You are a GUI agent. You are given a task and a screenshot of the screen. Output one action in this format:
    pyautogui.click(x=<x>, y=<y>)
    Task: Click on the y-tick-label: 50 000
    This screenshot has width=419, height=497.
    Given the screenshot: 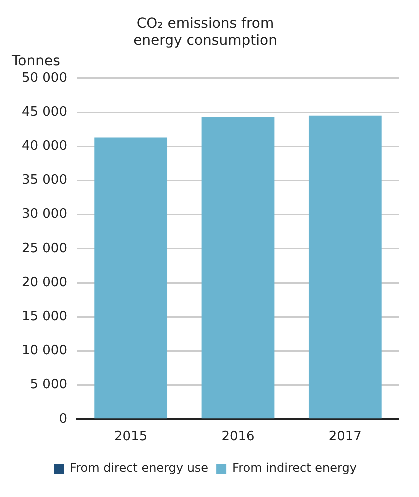 What is the action you would take?
    pyautogui.click(x=45, y=78)
    